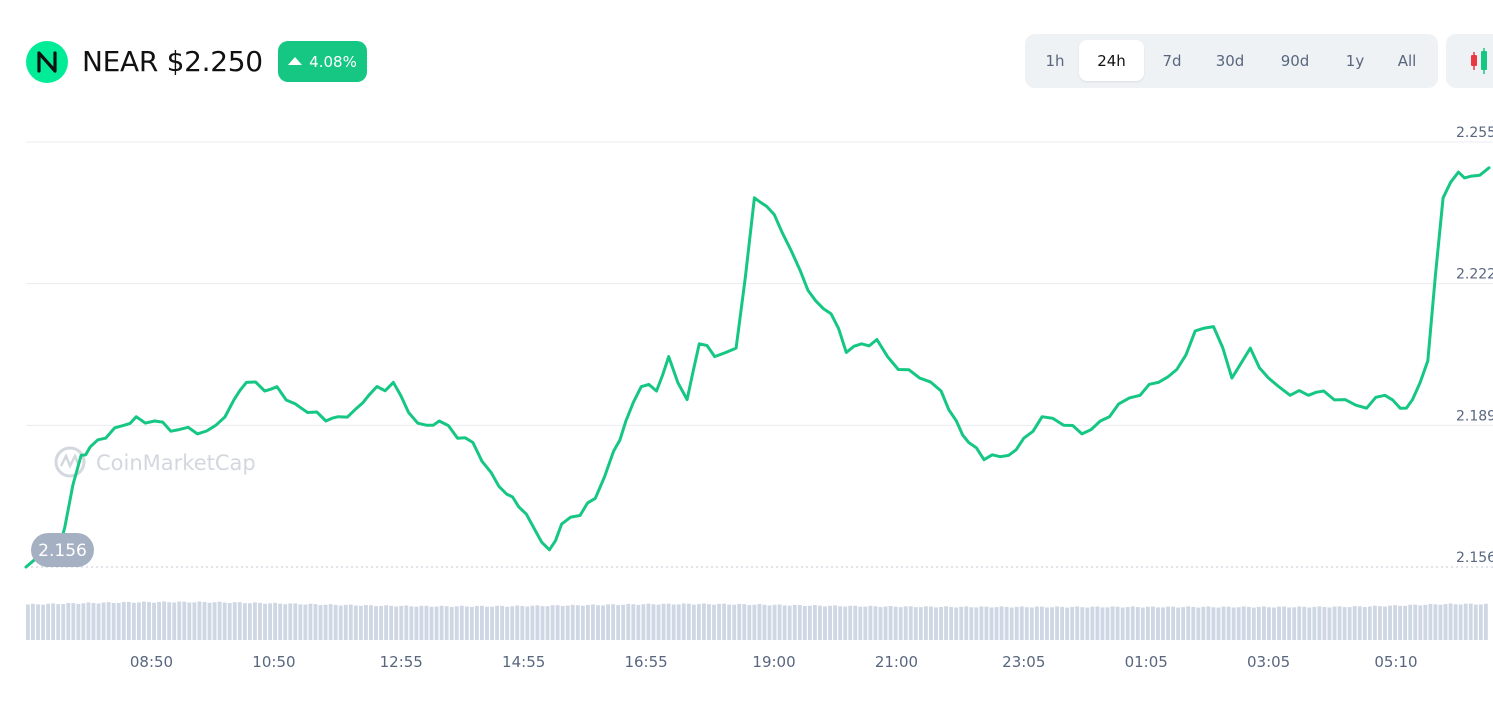 This screenshot has width=1493, height=724. Describe the element at coordinates (47, 62) in the screenshot. I see `near-logo-icon` at that location.